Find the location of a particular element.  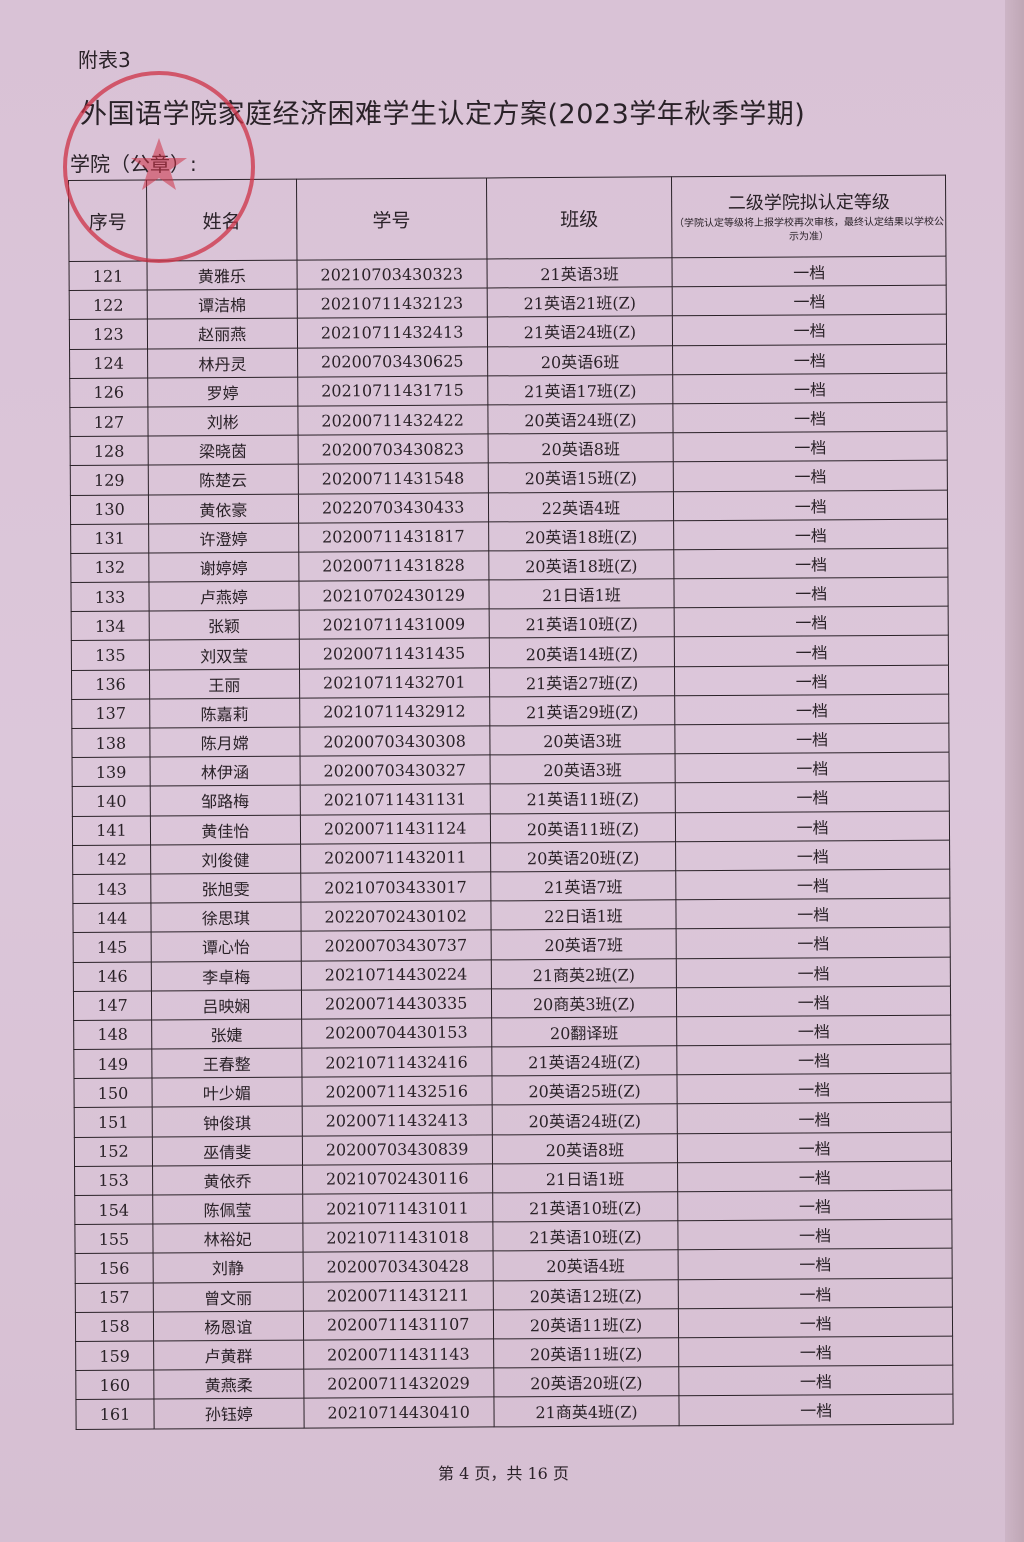

cell-student-id: 20200711431211 is located at coordinates (398, 1295).